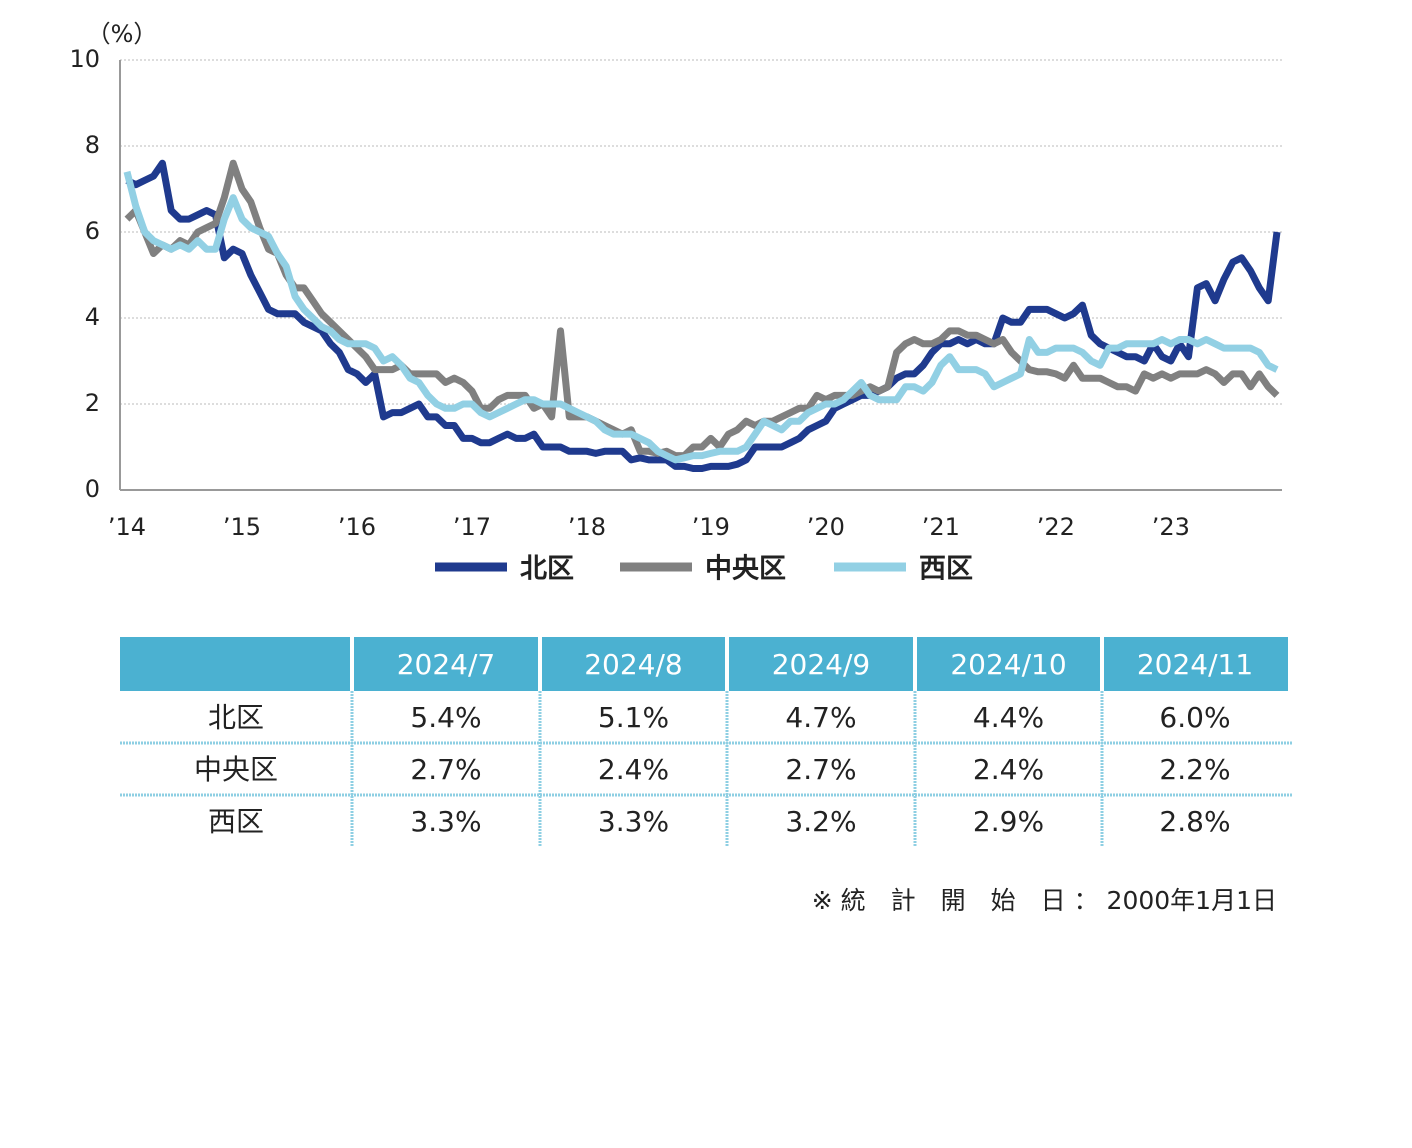 This screenshot has height=1148, width=1412. What do you see at coordinates (1194, 717) in the screenshot?
I see `table-cell: 6.0%` at bounding box center [1194, 717].